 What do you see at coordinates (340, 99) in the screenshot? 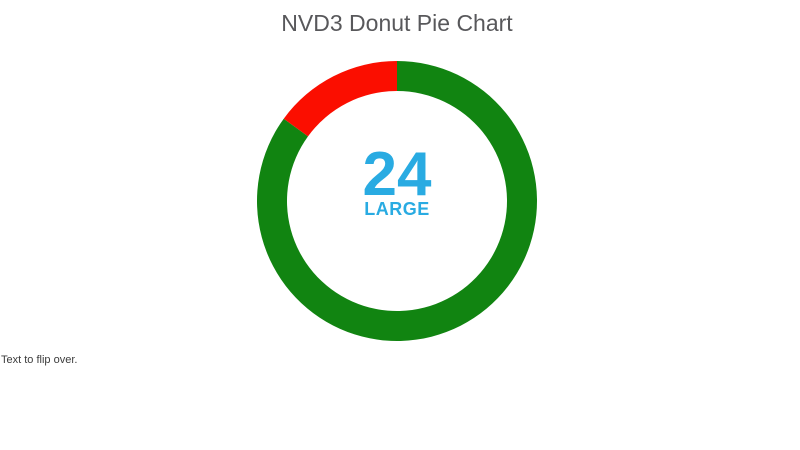
I see `donut-slice-red` at bounding box center [340, 99].